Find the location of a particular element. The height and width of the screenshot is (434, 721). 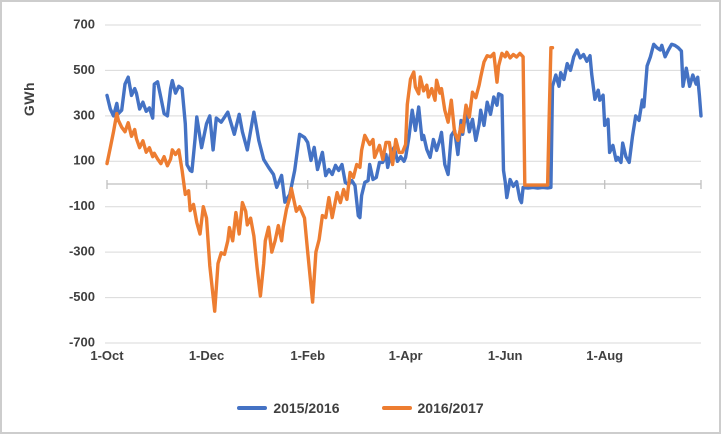

legend-entry-2016-2017: 2016/2017 is located at coordinates (432, 408).